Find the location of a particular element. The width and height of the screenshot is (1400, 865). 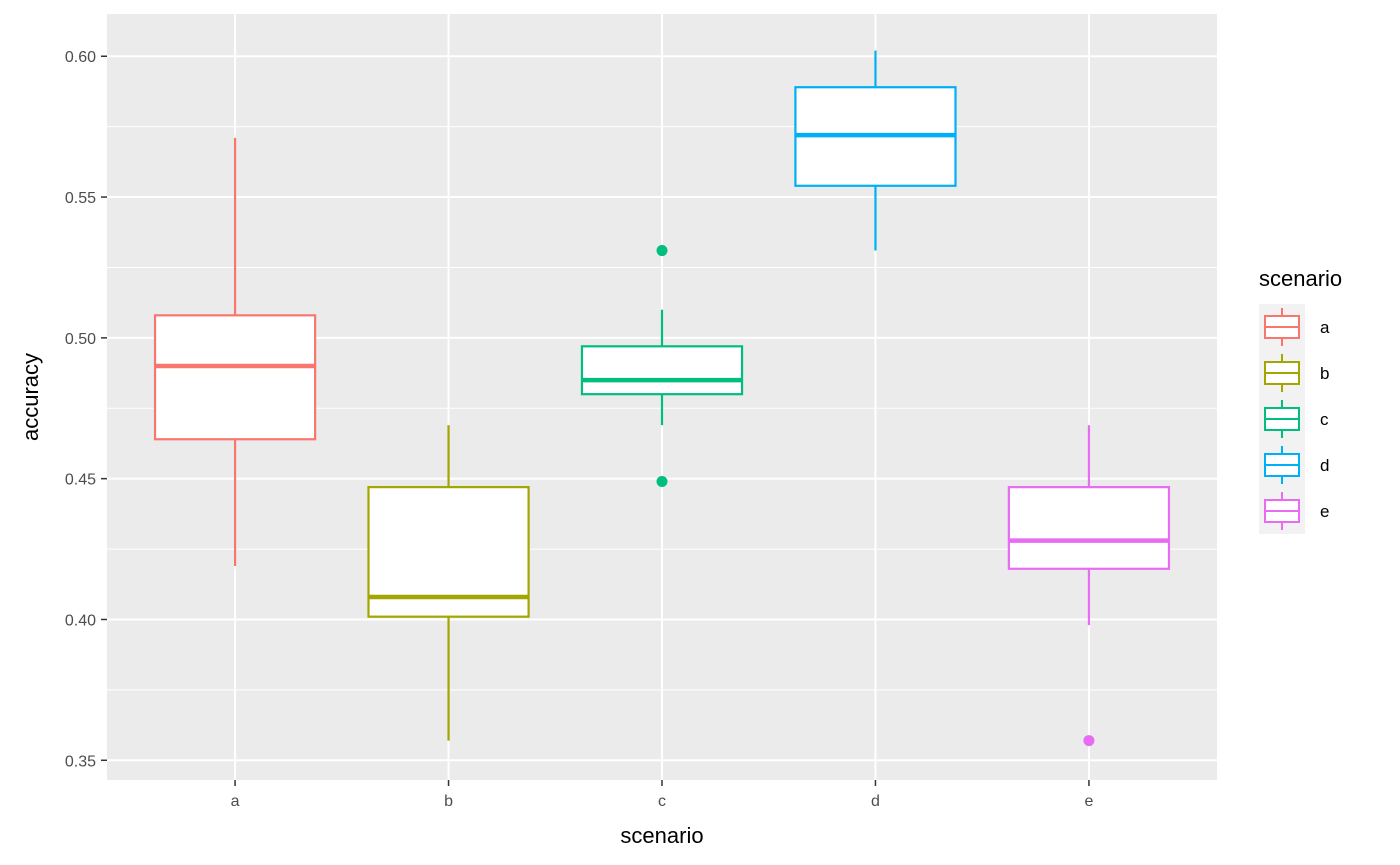

y-tick-label: 0.60 is located at coordinates (80, 57).